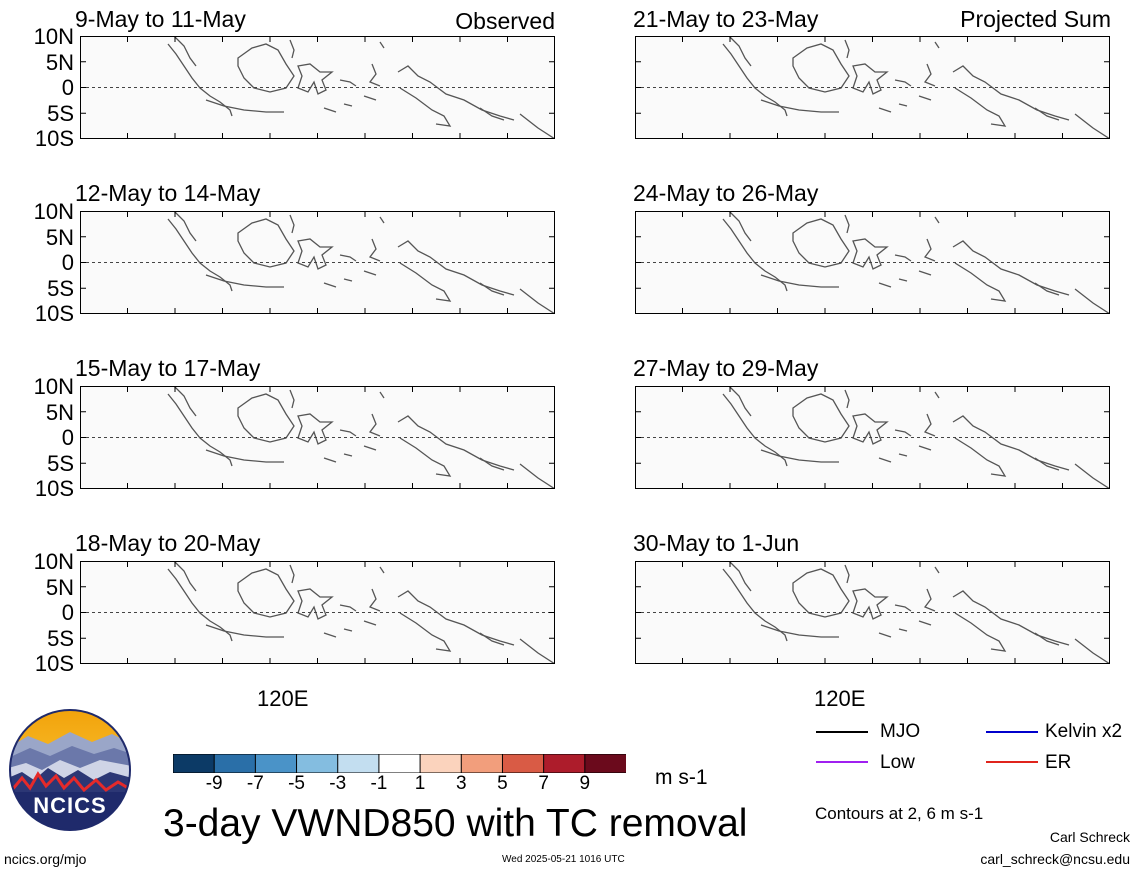  Describe the element at coordinates (726, 368) in the screenshot. I see `panel-title: 27-May to 29-May` at that location.